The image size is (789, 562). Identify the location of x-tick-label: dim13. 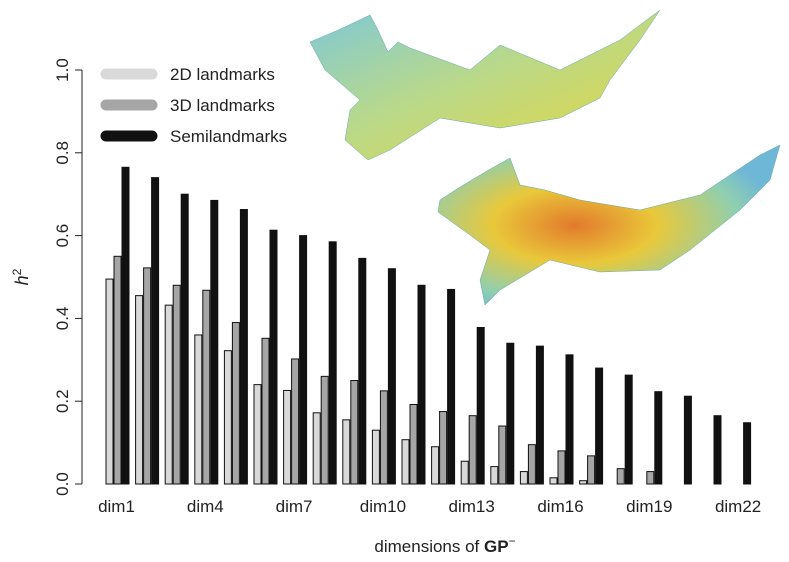
(472, 506).